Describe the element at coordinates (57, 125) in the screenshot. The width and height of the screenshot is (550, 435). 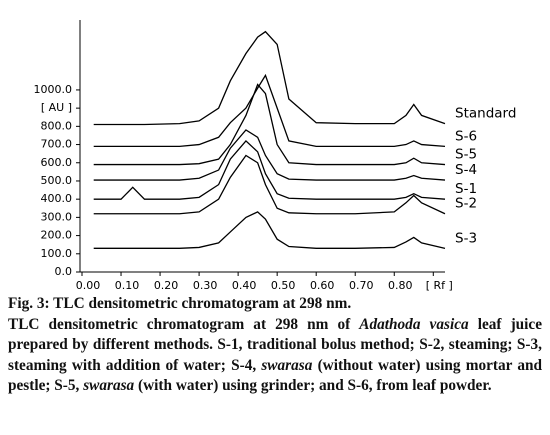
I see `y-tick-label: 800.0` at that location.